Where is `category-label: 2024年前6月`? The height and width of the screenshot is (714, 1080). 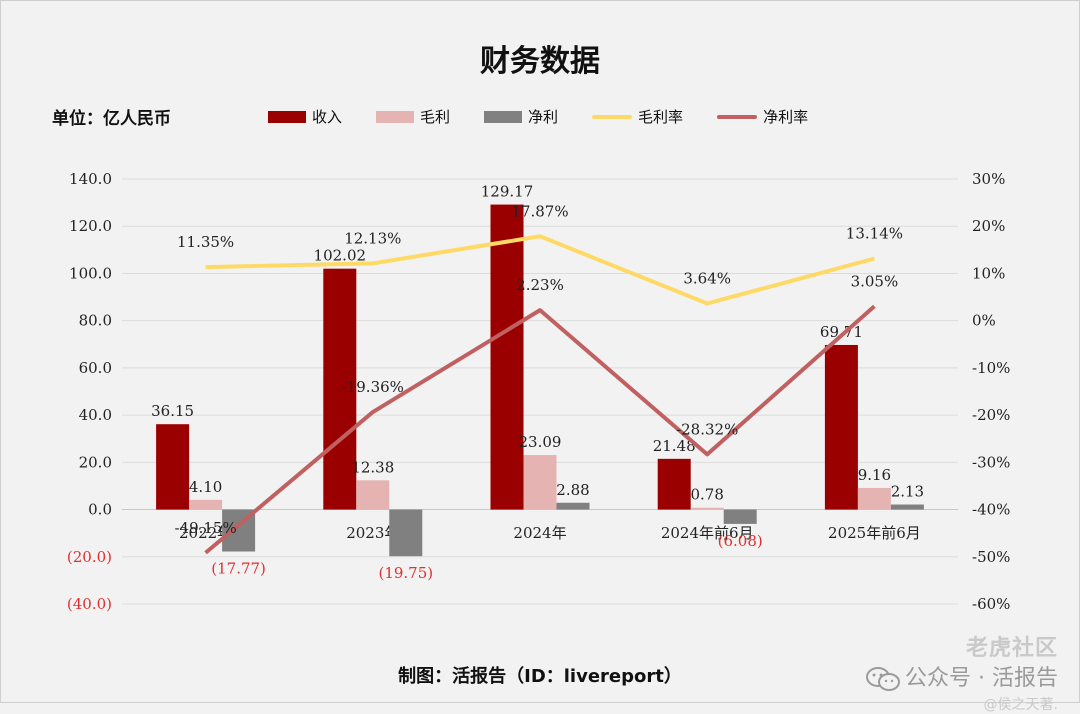 category-label: 2024年前6月 is located at coordinates (707, 533).